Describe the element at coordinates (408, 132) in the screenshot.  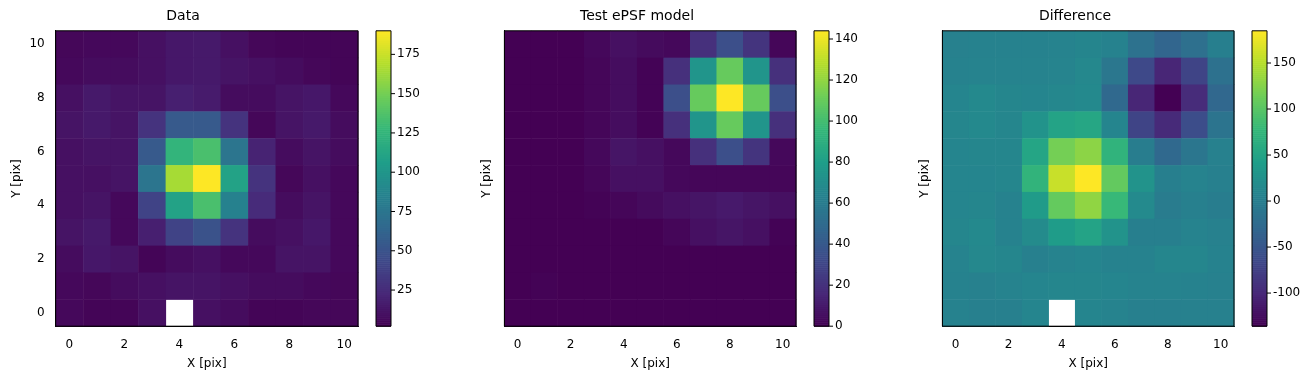
I see `color-bar-label: 125` at that location.